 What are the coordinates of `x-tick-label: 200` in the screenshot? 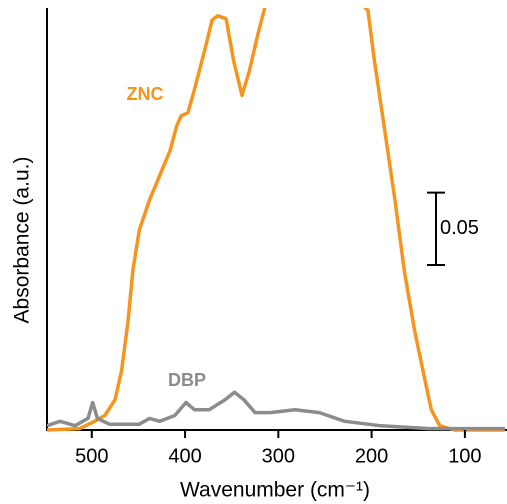 It's located at (371, 456).